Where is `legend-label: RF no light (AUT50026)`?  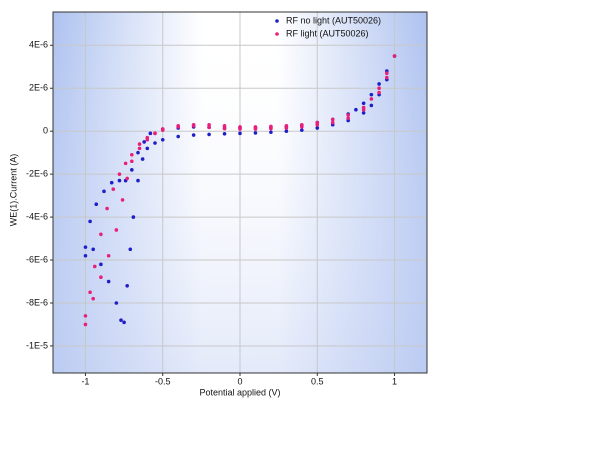
legend-label: RF no light (AUT50026) is located at coordinates (333, 20).